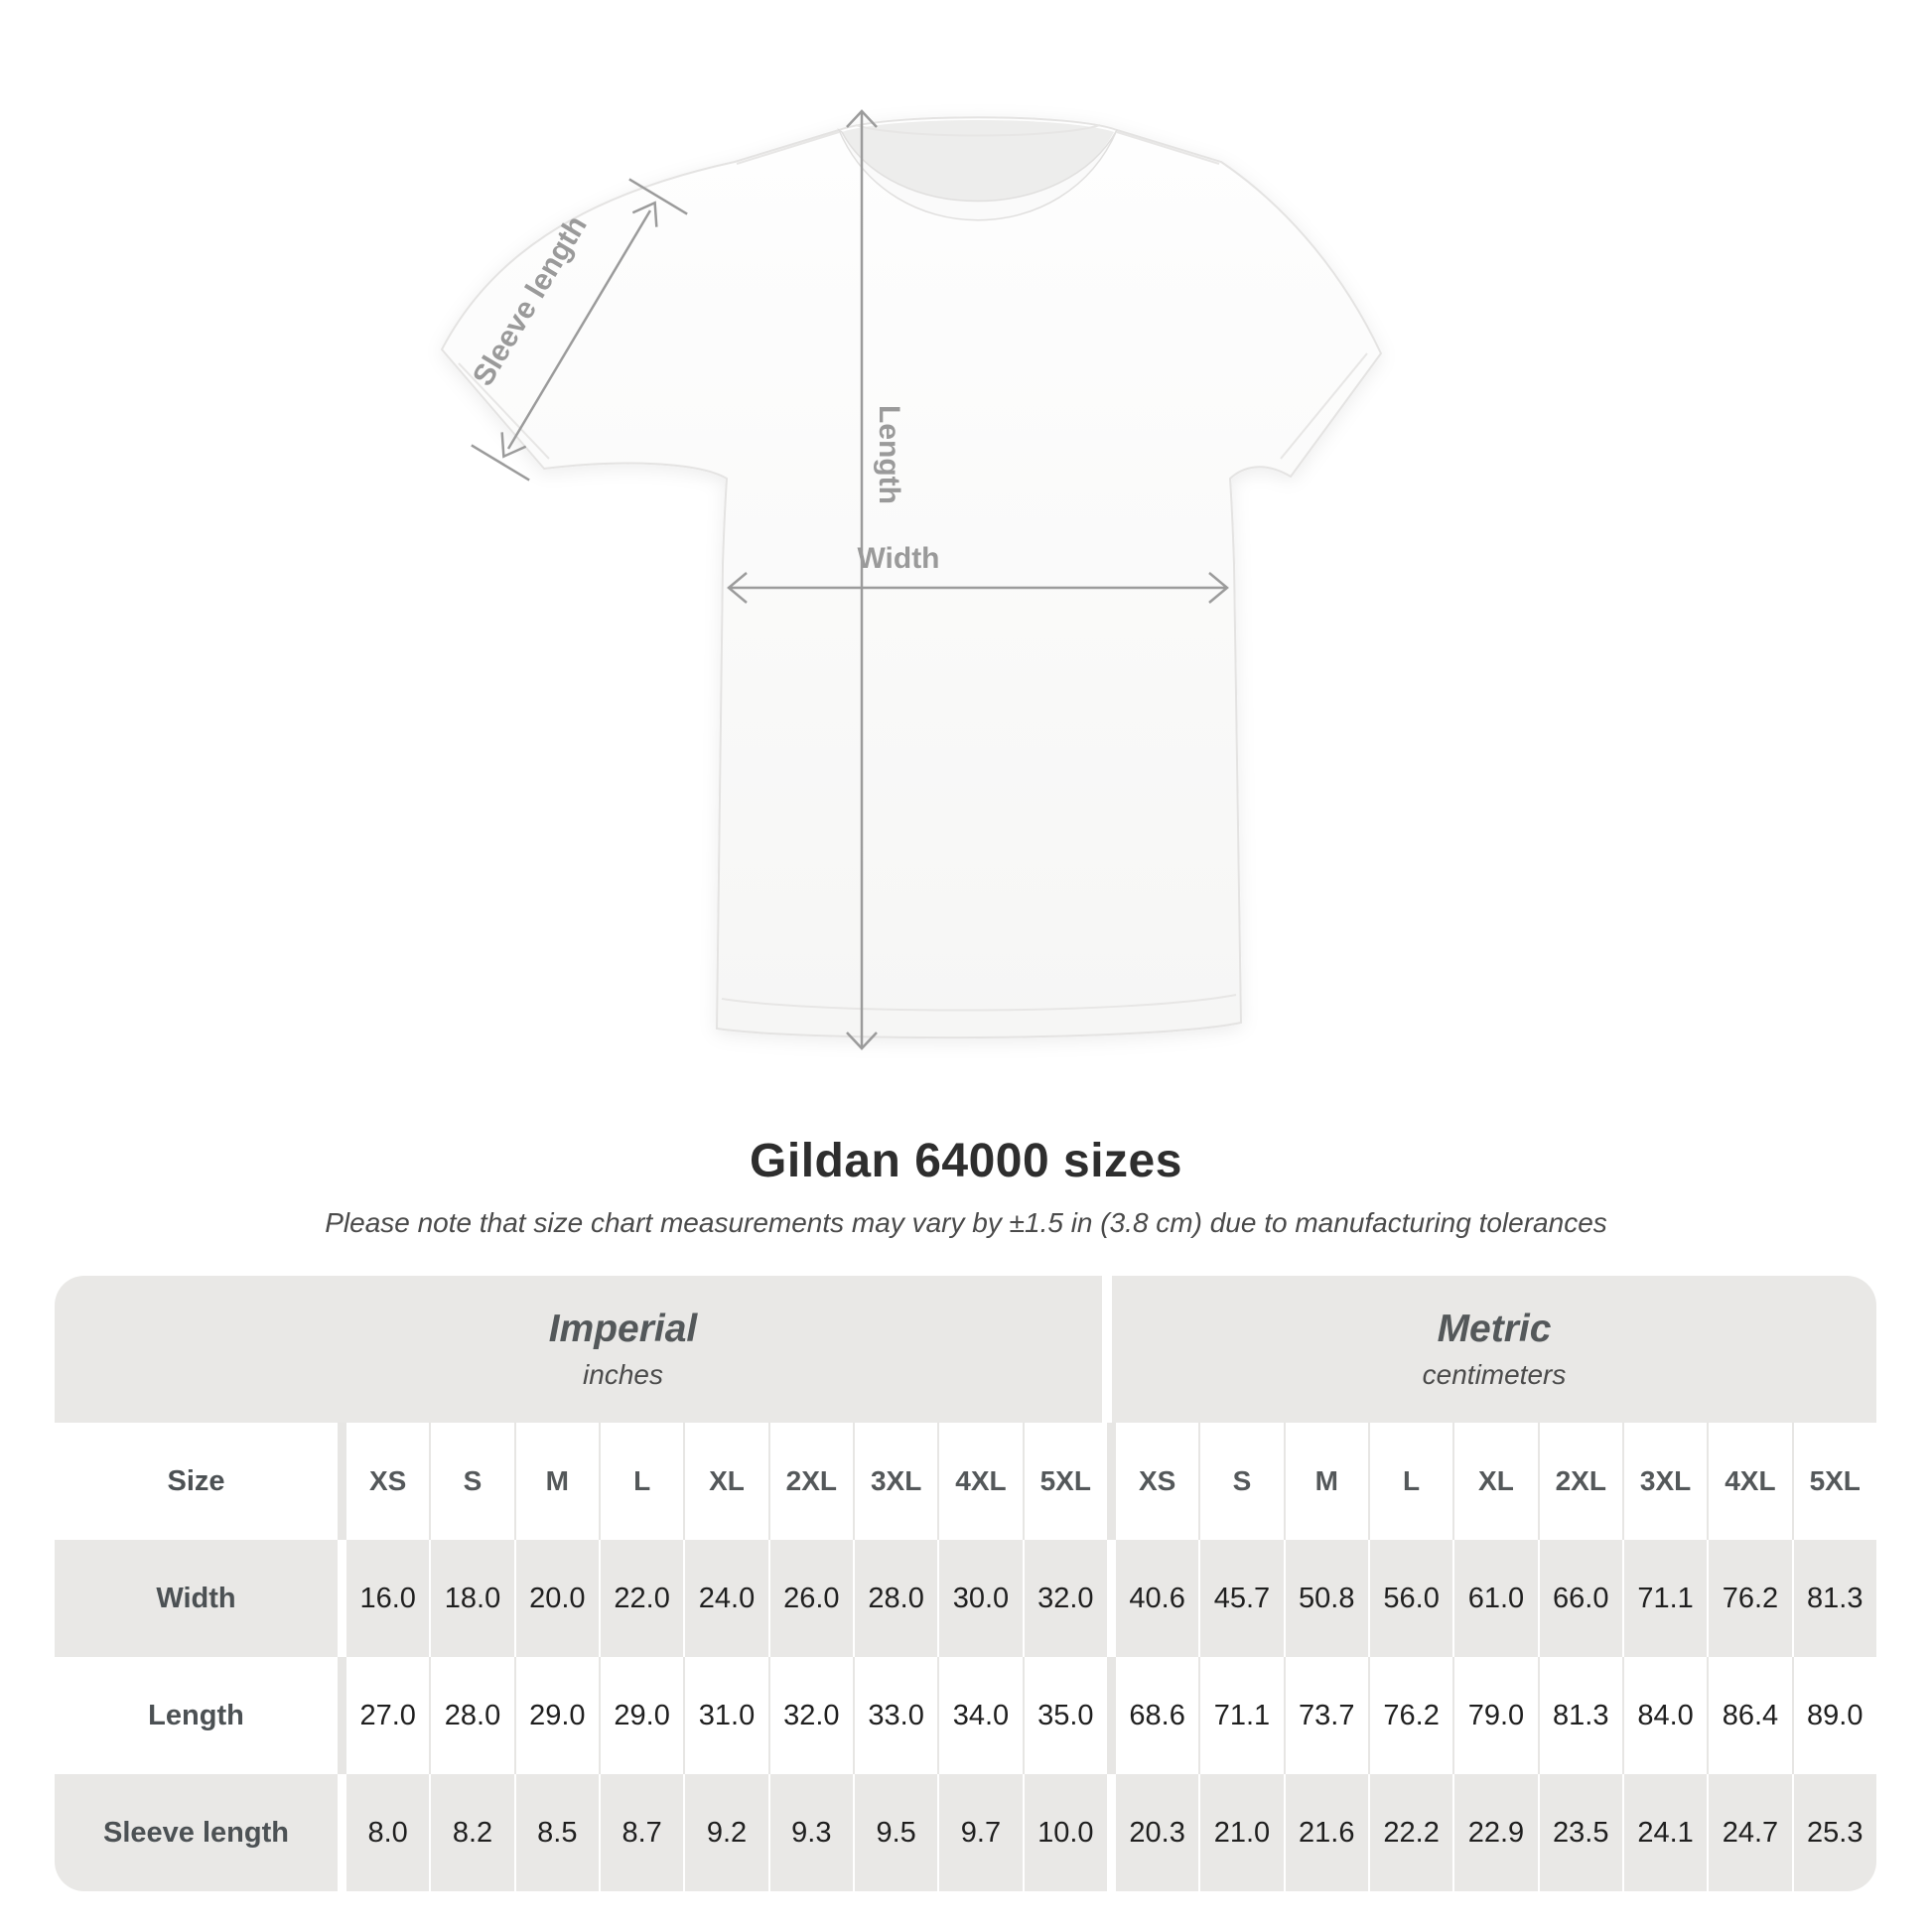 This screenshot has width=1932, height=1932. What do you see at coordinates (978, 131) in the screenshot?
I see `collar-inner-seam` at bounding box center [978, 131].